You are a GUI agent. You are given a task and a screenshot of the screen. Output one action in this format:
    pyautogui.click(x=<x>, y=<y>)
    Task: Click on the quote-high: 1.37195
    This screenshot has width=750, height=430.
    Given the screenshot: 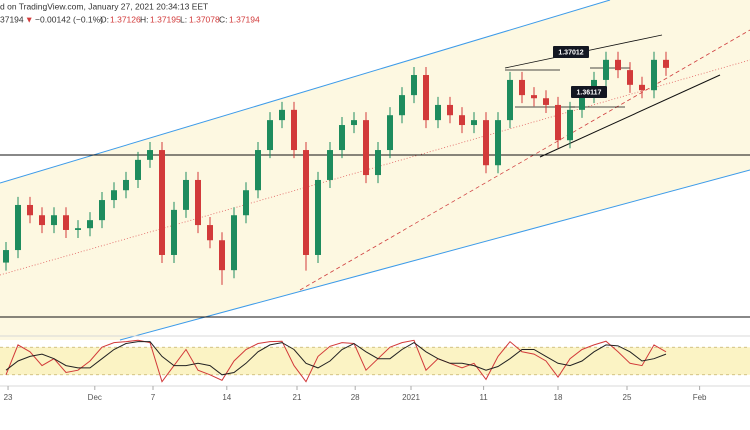 What is the action you would take?
    pyautogui.click(x=165, y=19)
    